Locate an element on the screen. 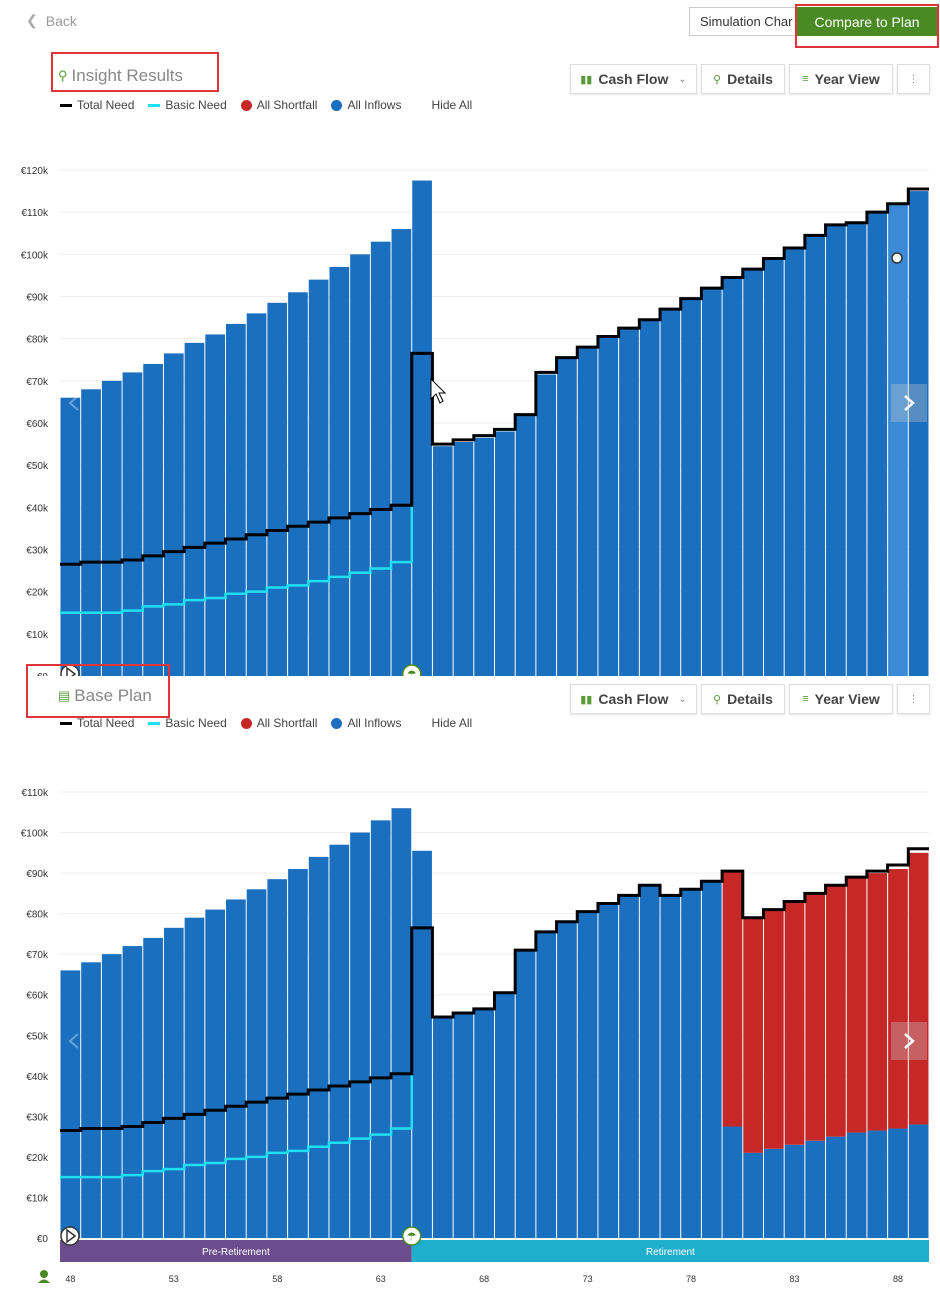 This screenshot has width=940, height=1299. x-tick-label: 83 is located at coordinates (795, 1279).